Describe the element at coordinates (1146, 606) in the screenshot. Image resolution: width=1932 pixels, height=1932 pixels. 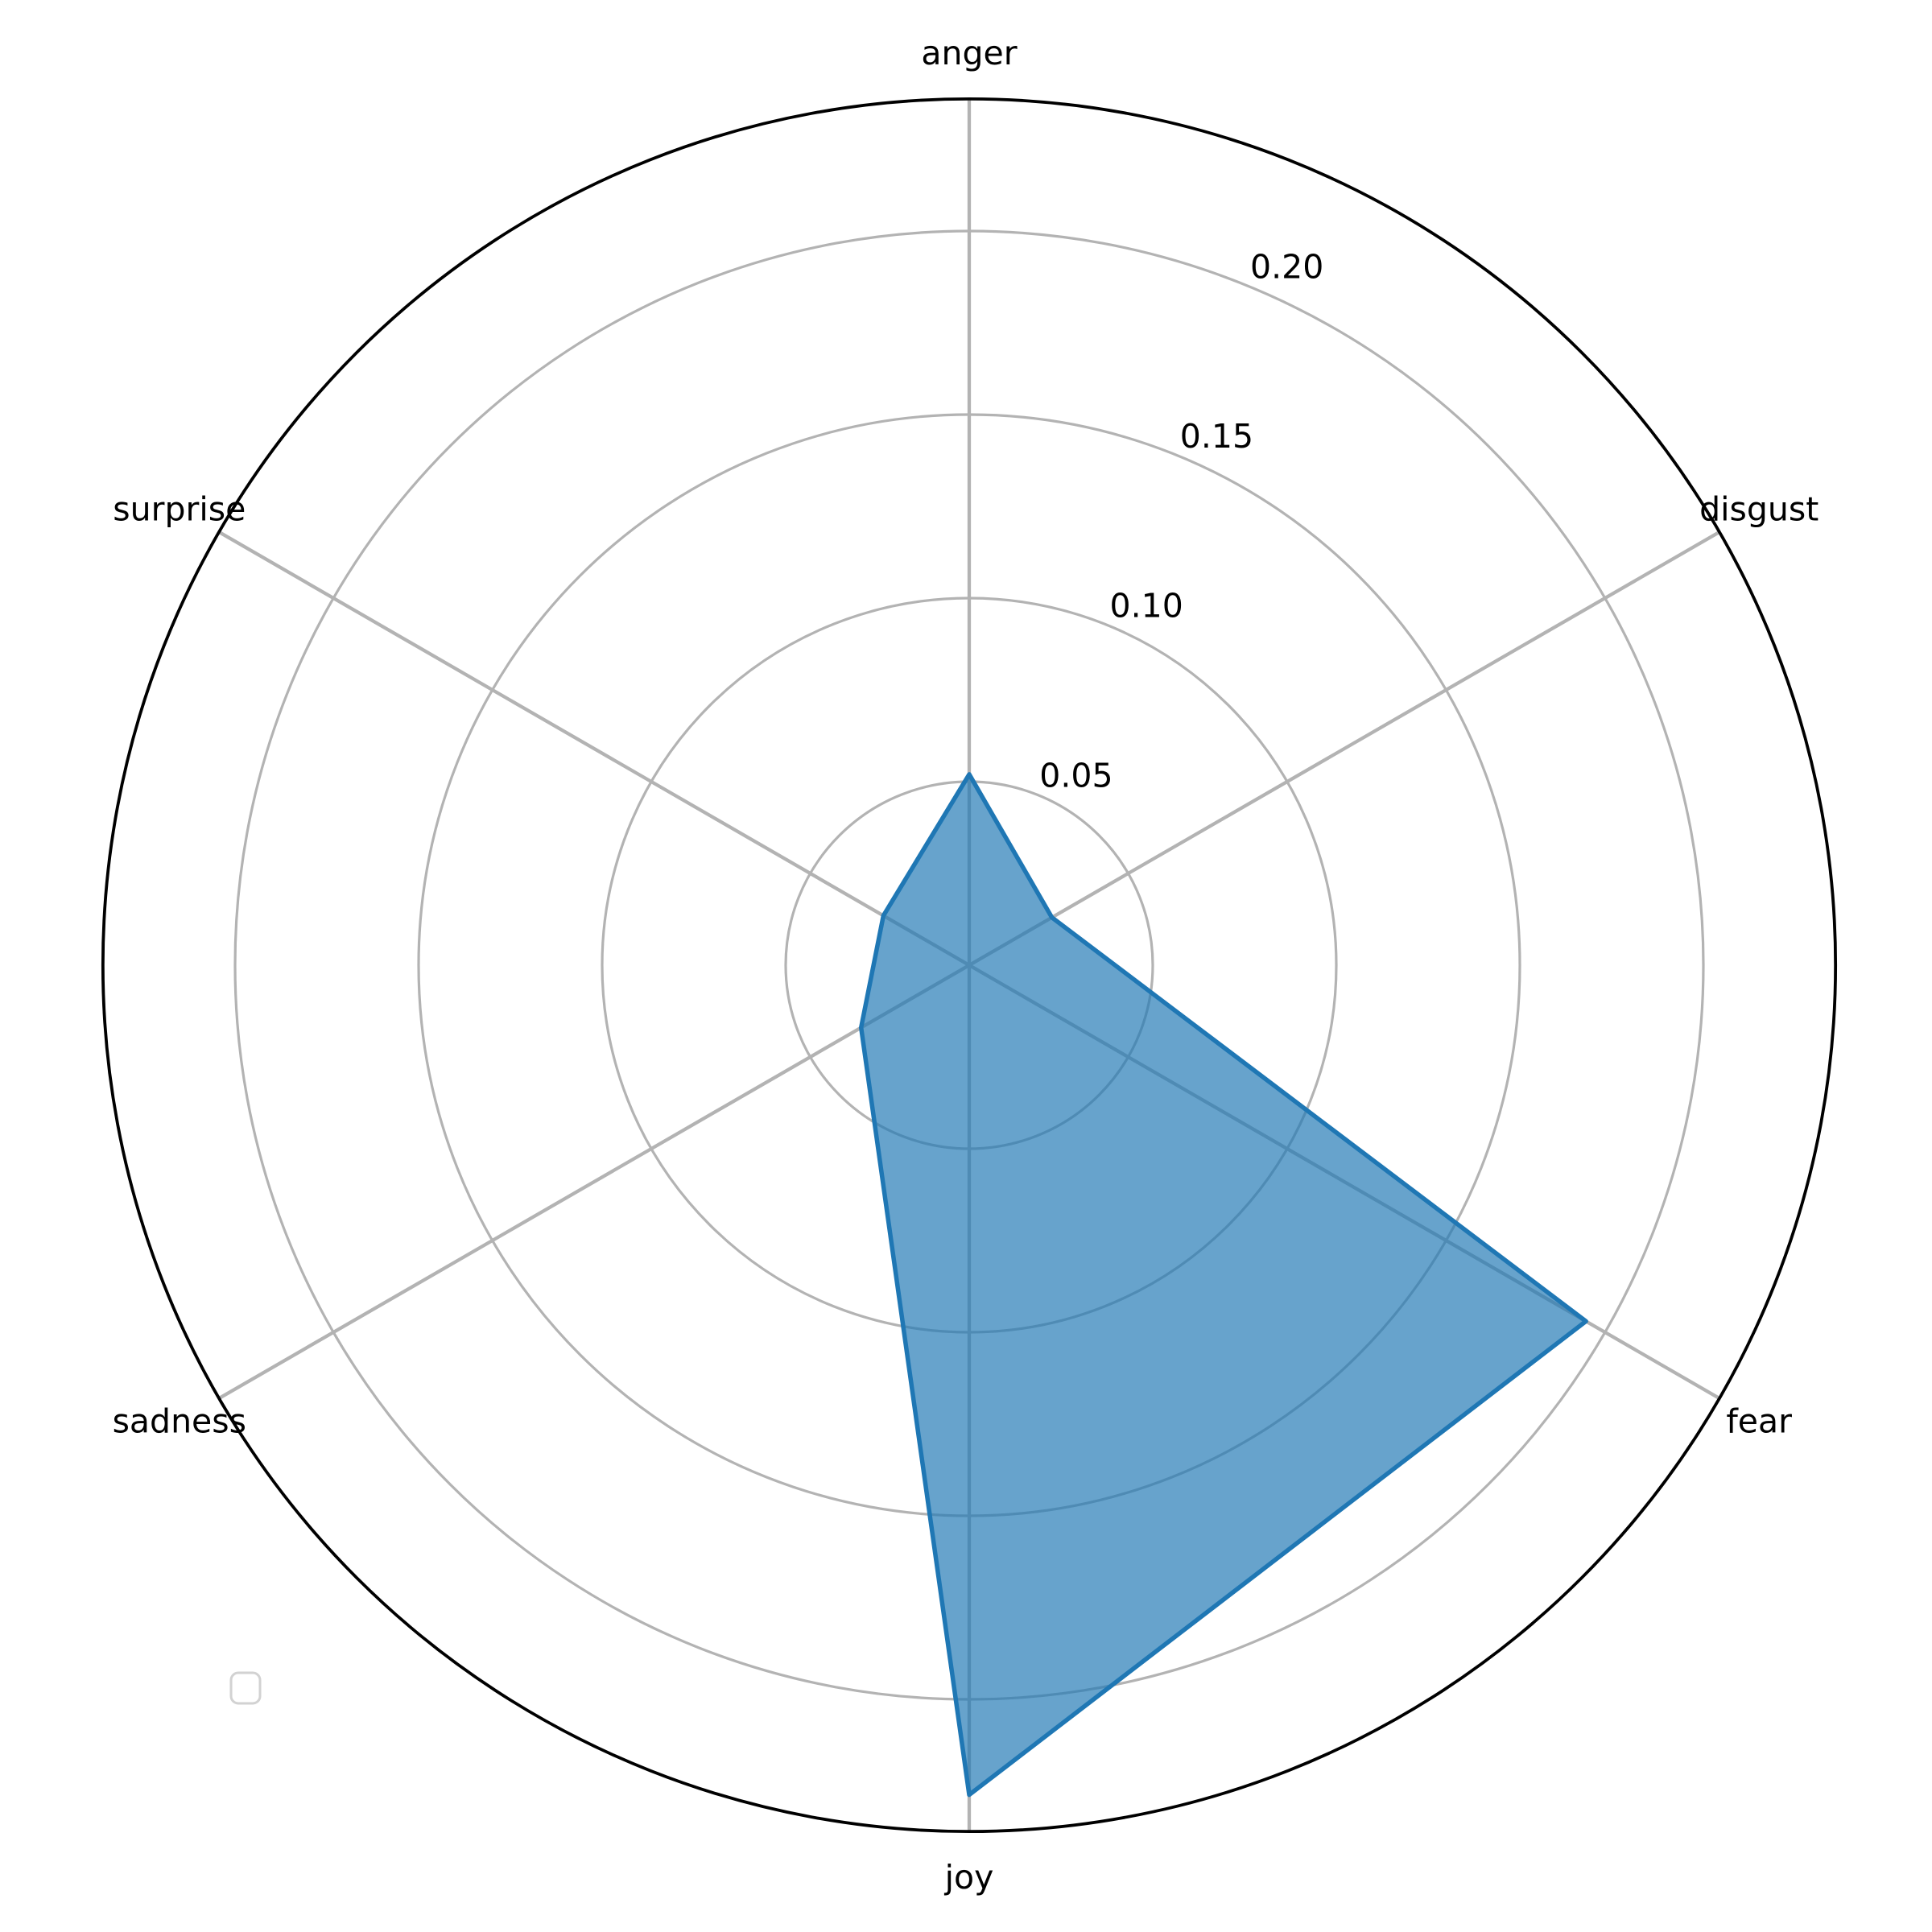
I see `radial-tick-label-0.10: 0.10` at that location.